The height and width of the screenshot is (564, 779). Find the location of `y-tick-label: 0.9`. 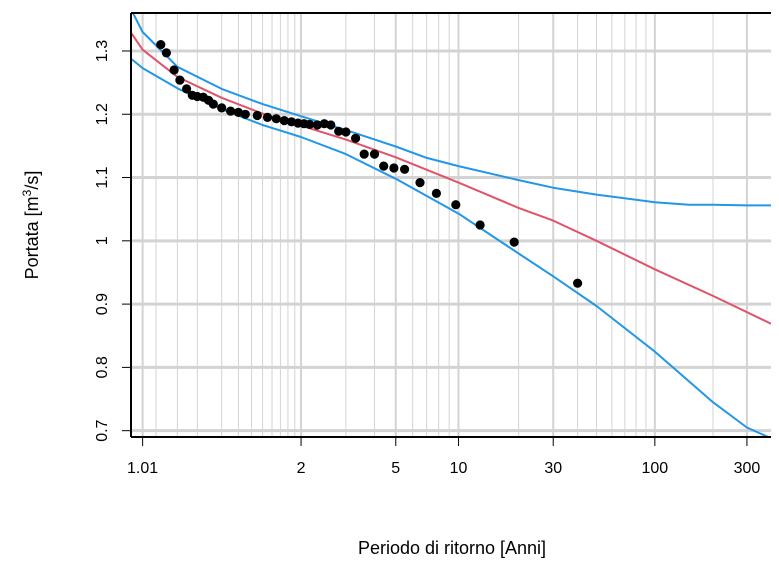

y-tick-label: 0.9 is located at coordinates (102, 304).